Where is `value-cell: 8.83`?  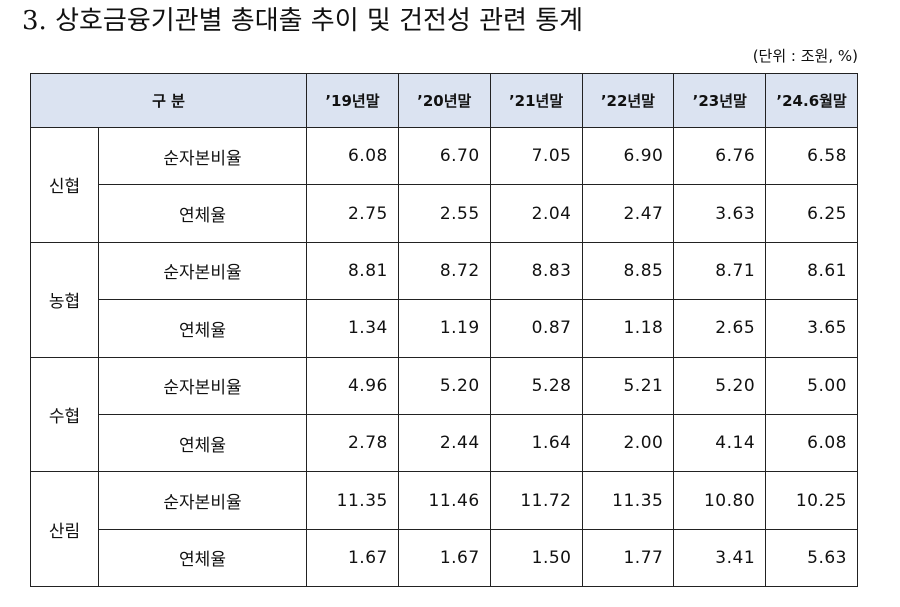
value-cell: 8.83 is located at coordinates (536, 271).